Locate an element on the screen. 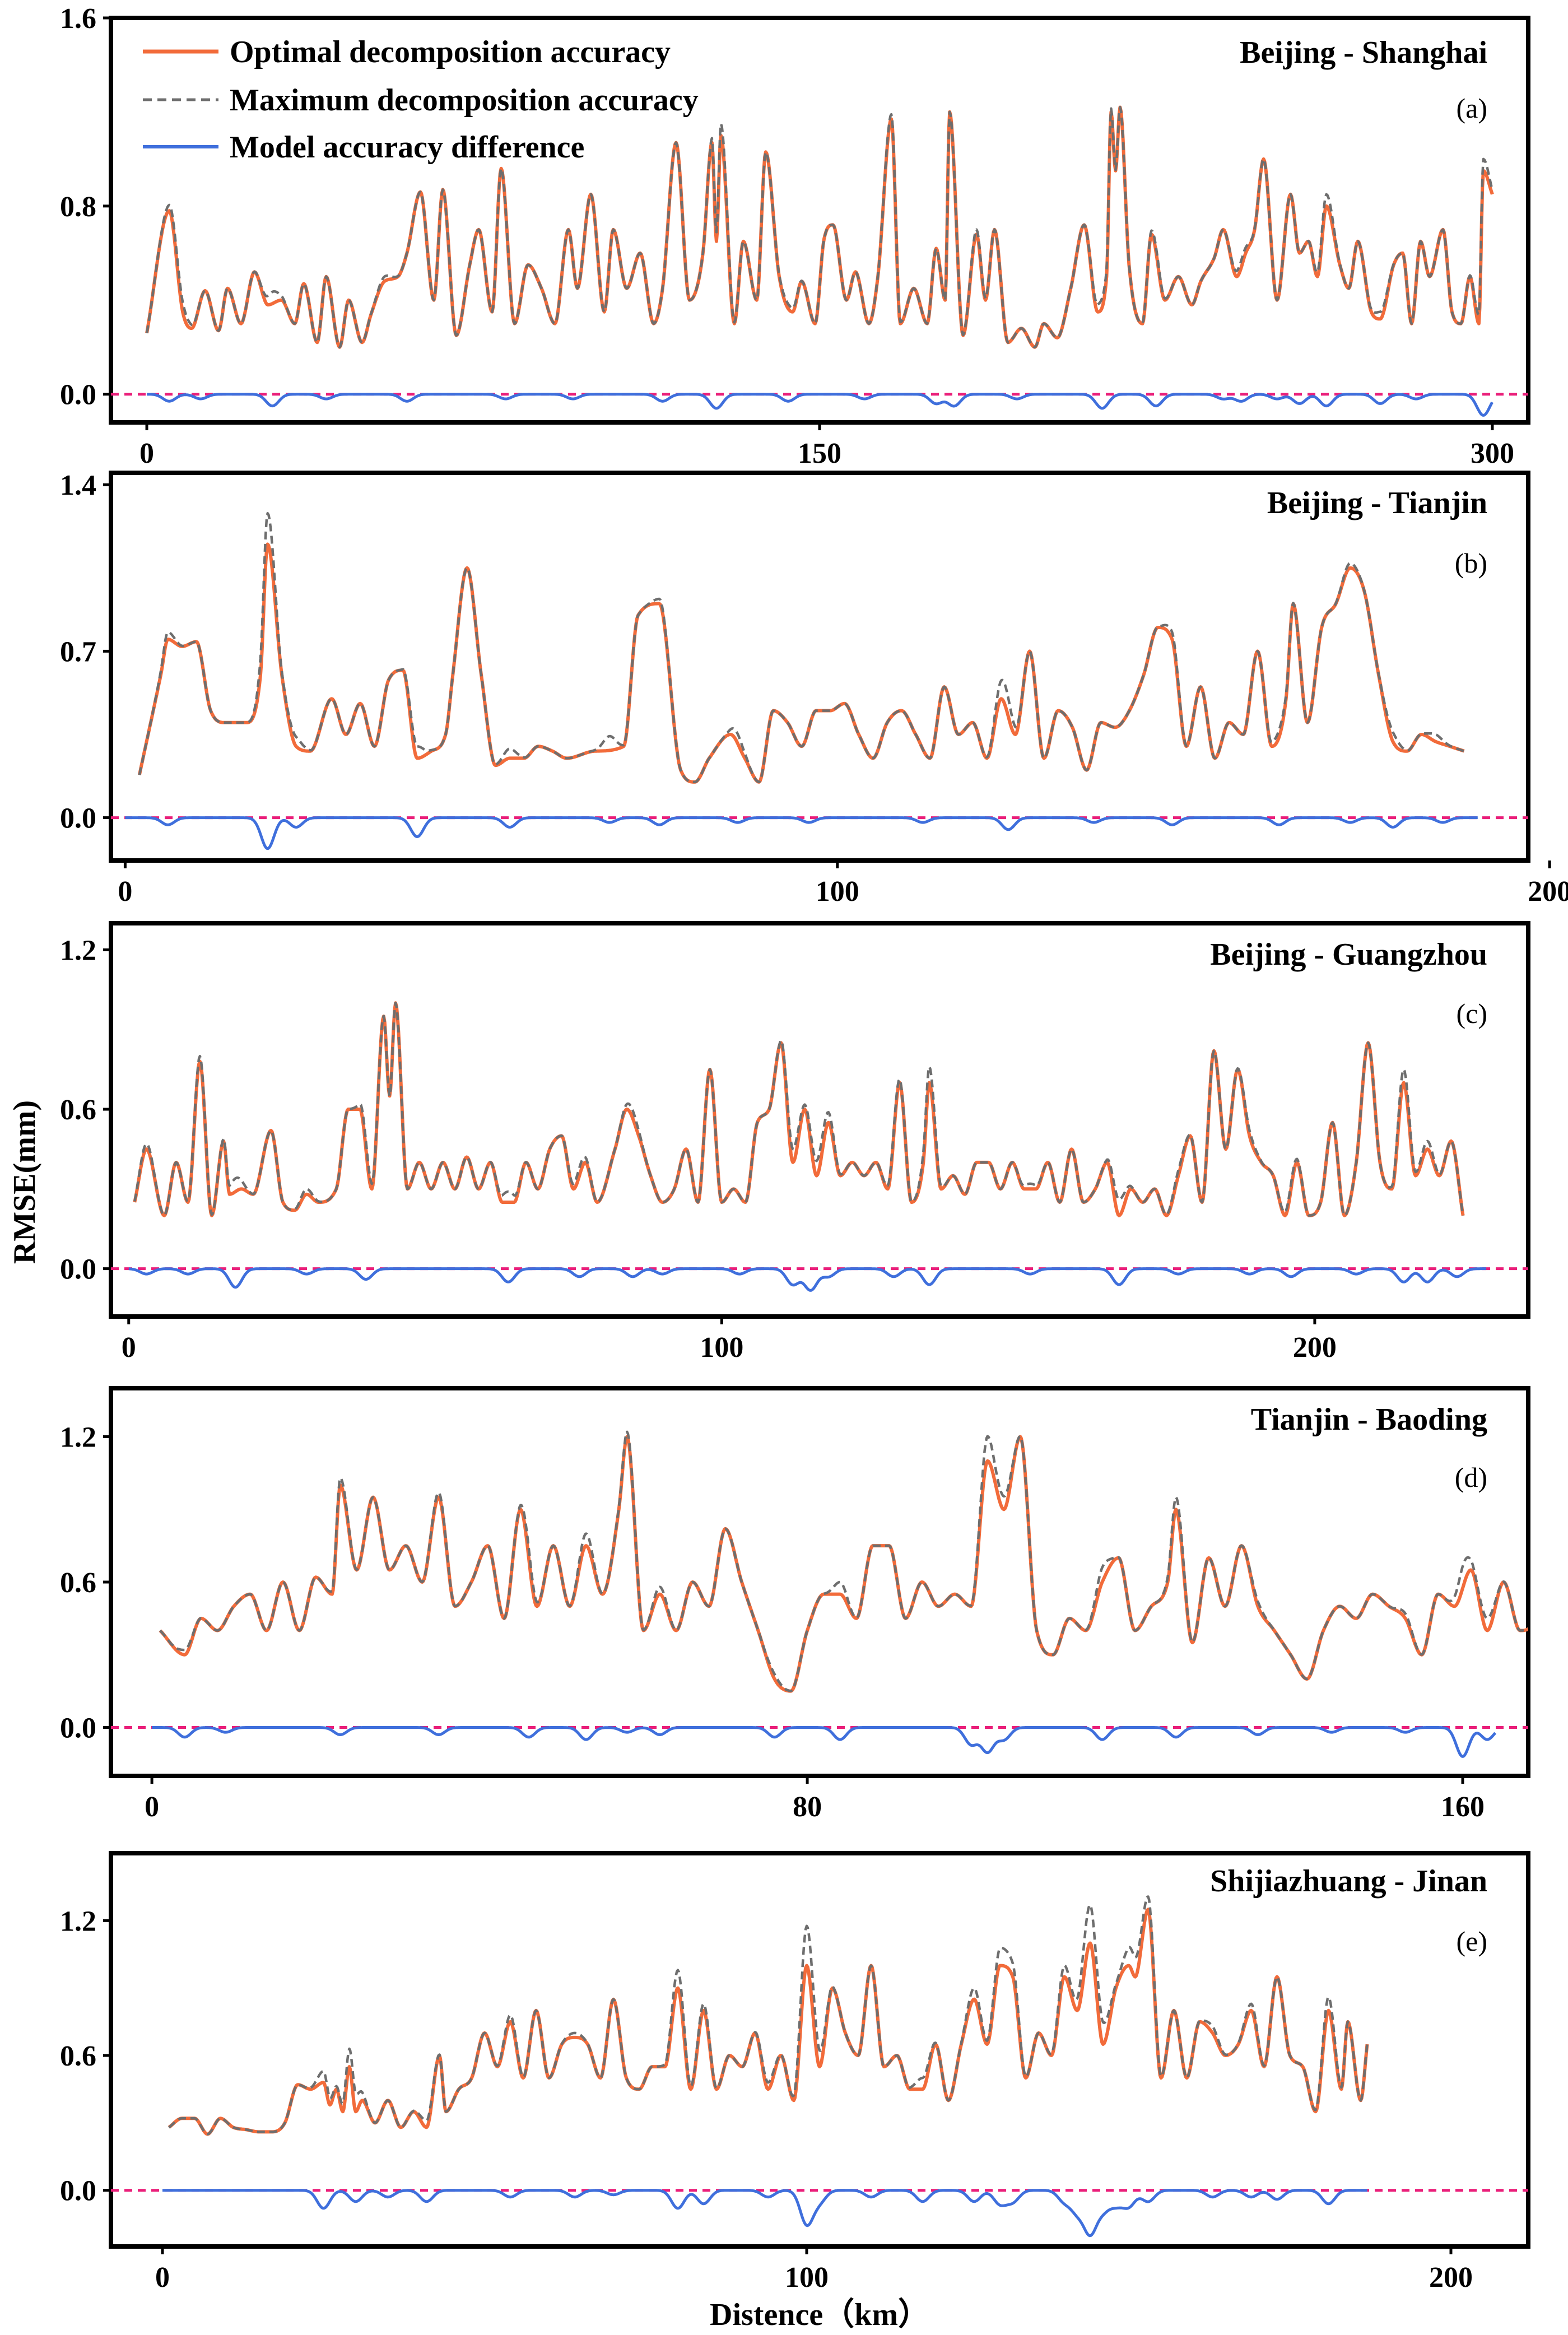 The image size is (1568, 2335). panel-e-xtick-label: 100 is located at coordinates (807, 2278).